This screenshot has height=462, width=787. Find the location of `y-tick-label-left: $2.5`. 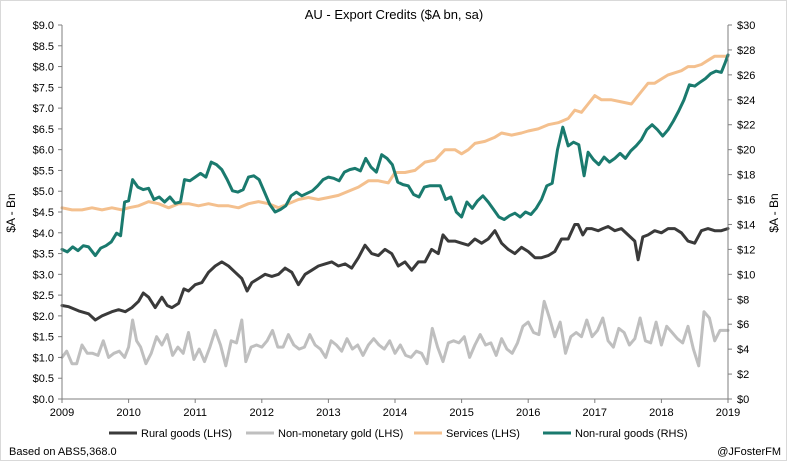

y-tick-label-left: $2.5 is located at coordinates (43, 296).